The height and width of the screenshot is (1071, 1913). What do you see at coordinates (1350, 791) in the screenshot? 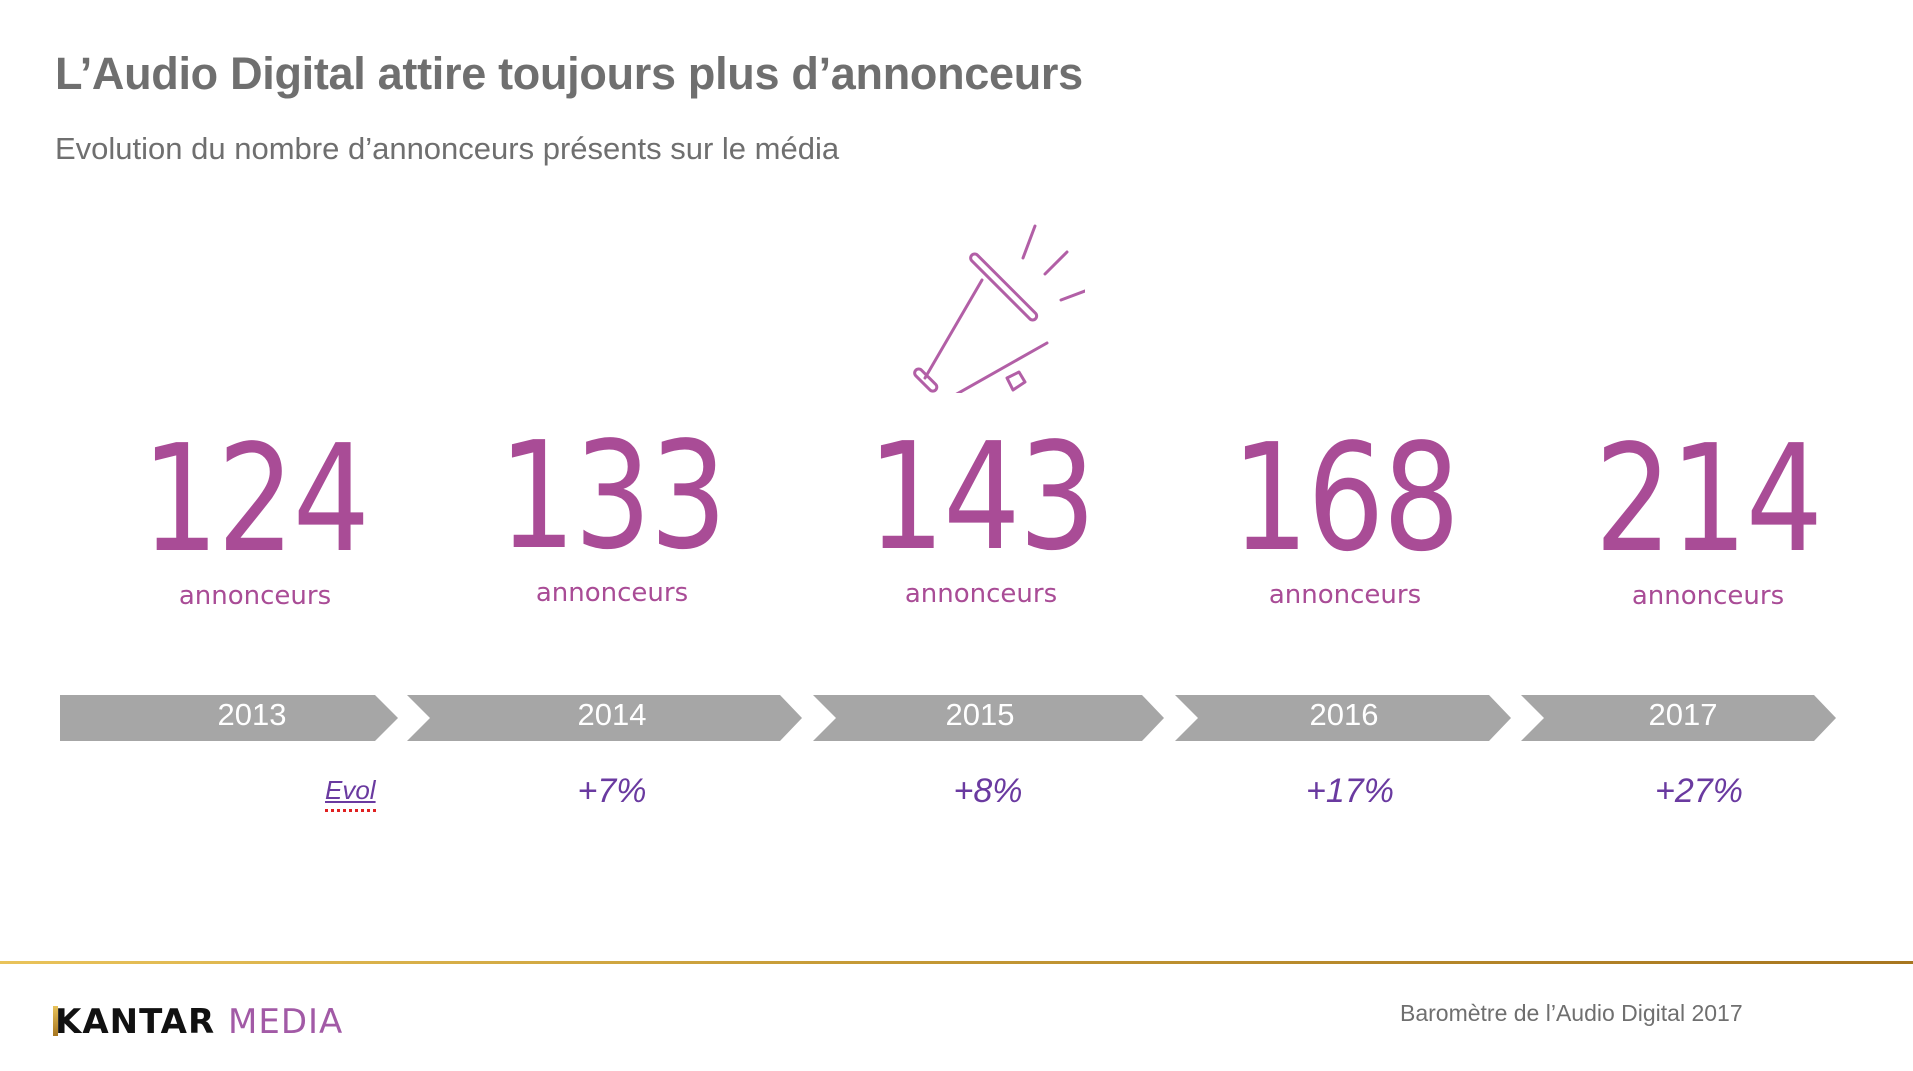
I see `evolution-value: +17%` at bounding box center [1350, 791].